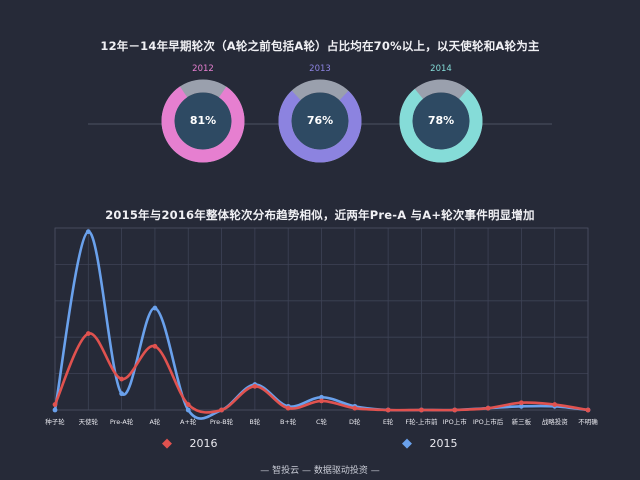 Image resolution: width=640 pixels, height=480 pixels. I want to click on x-tick-label: D轮, so click(355, 421).